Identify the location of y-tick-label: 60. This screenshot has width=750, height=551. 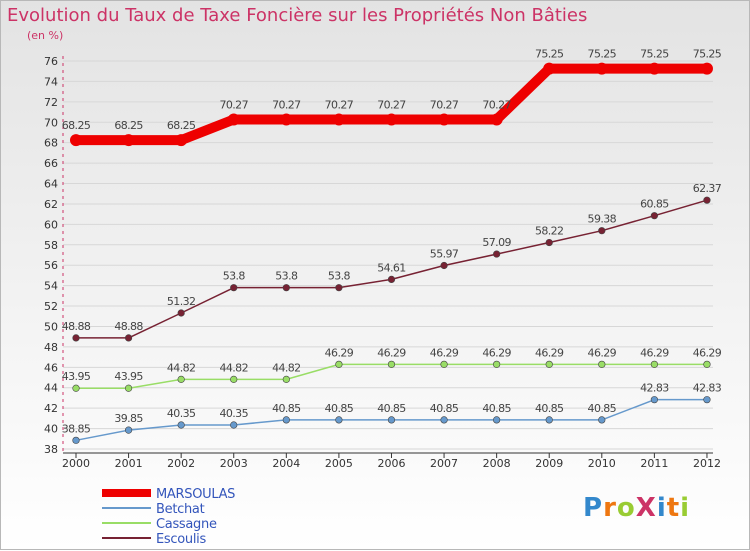
(51, 224).